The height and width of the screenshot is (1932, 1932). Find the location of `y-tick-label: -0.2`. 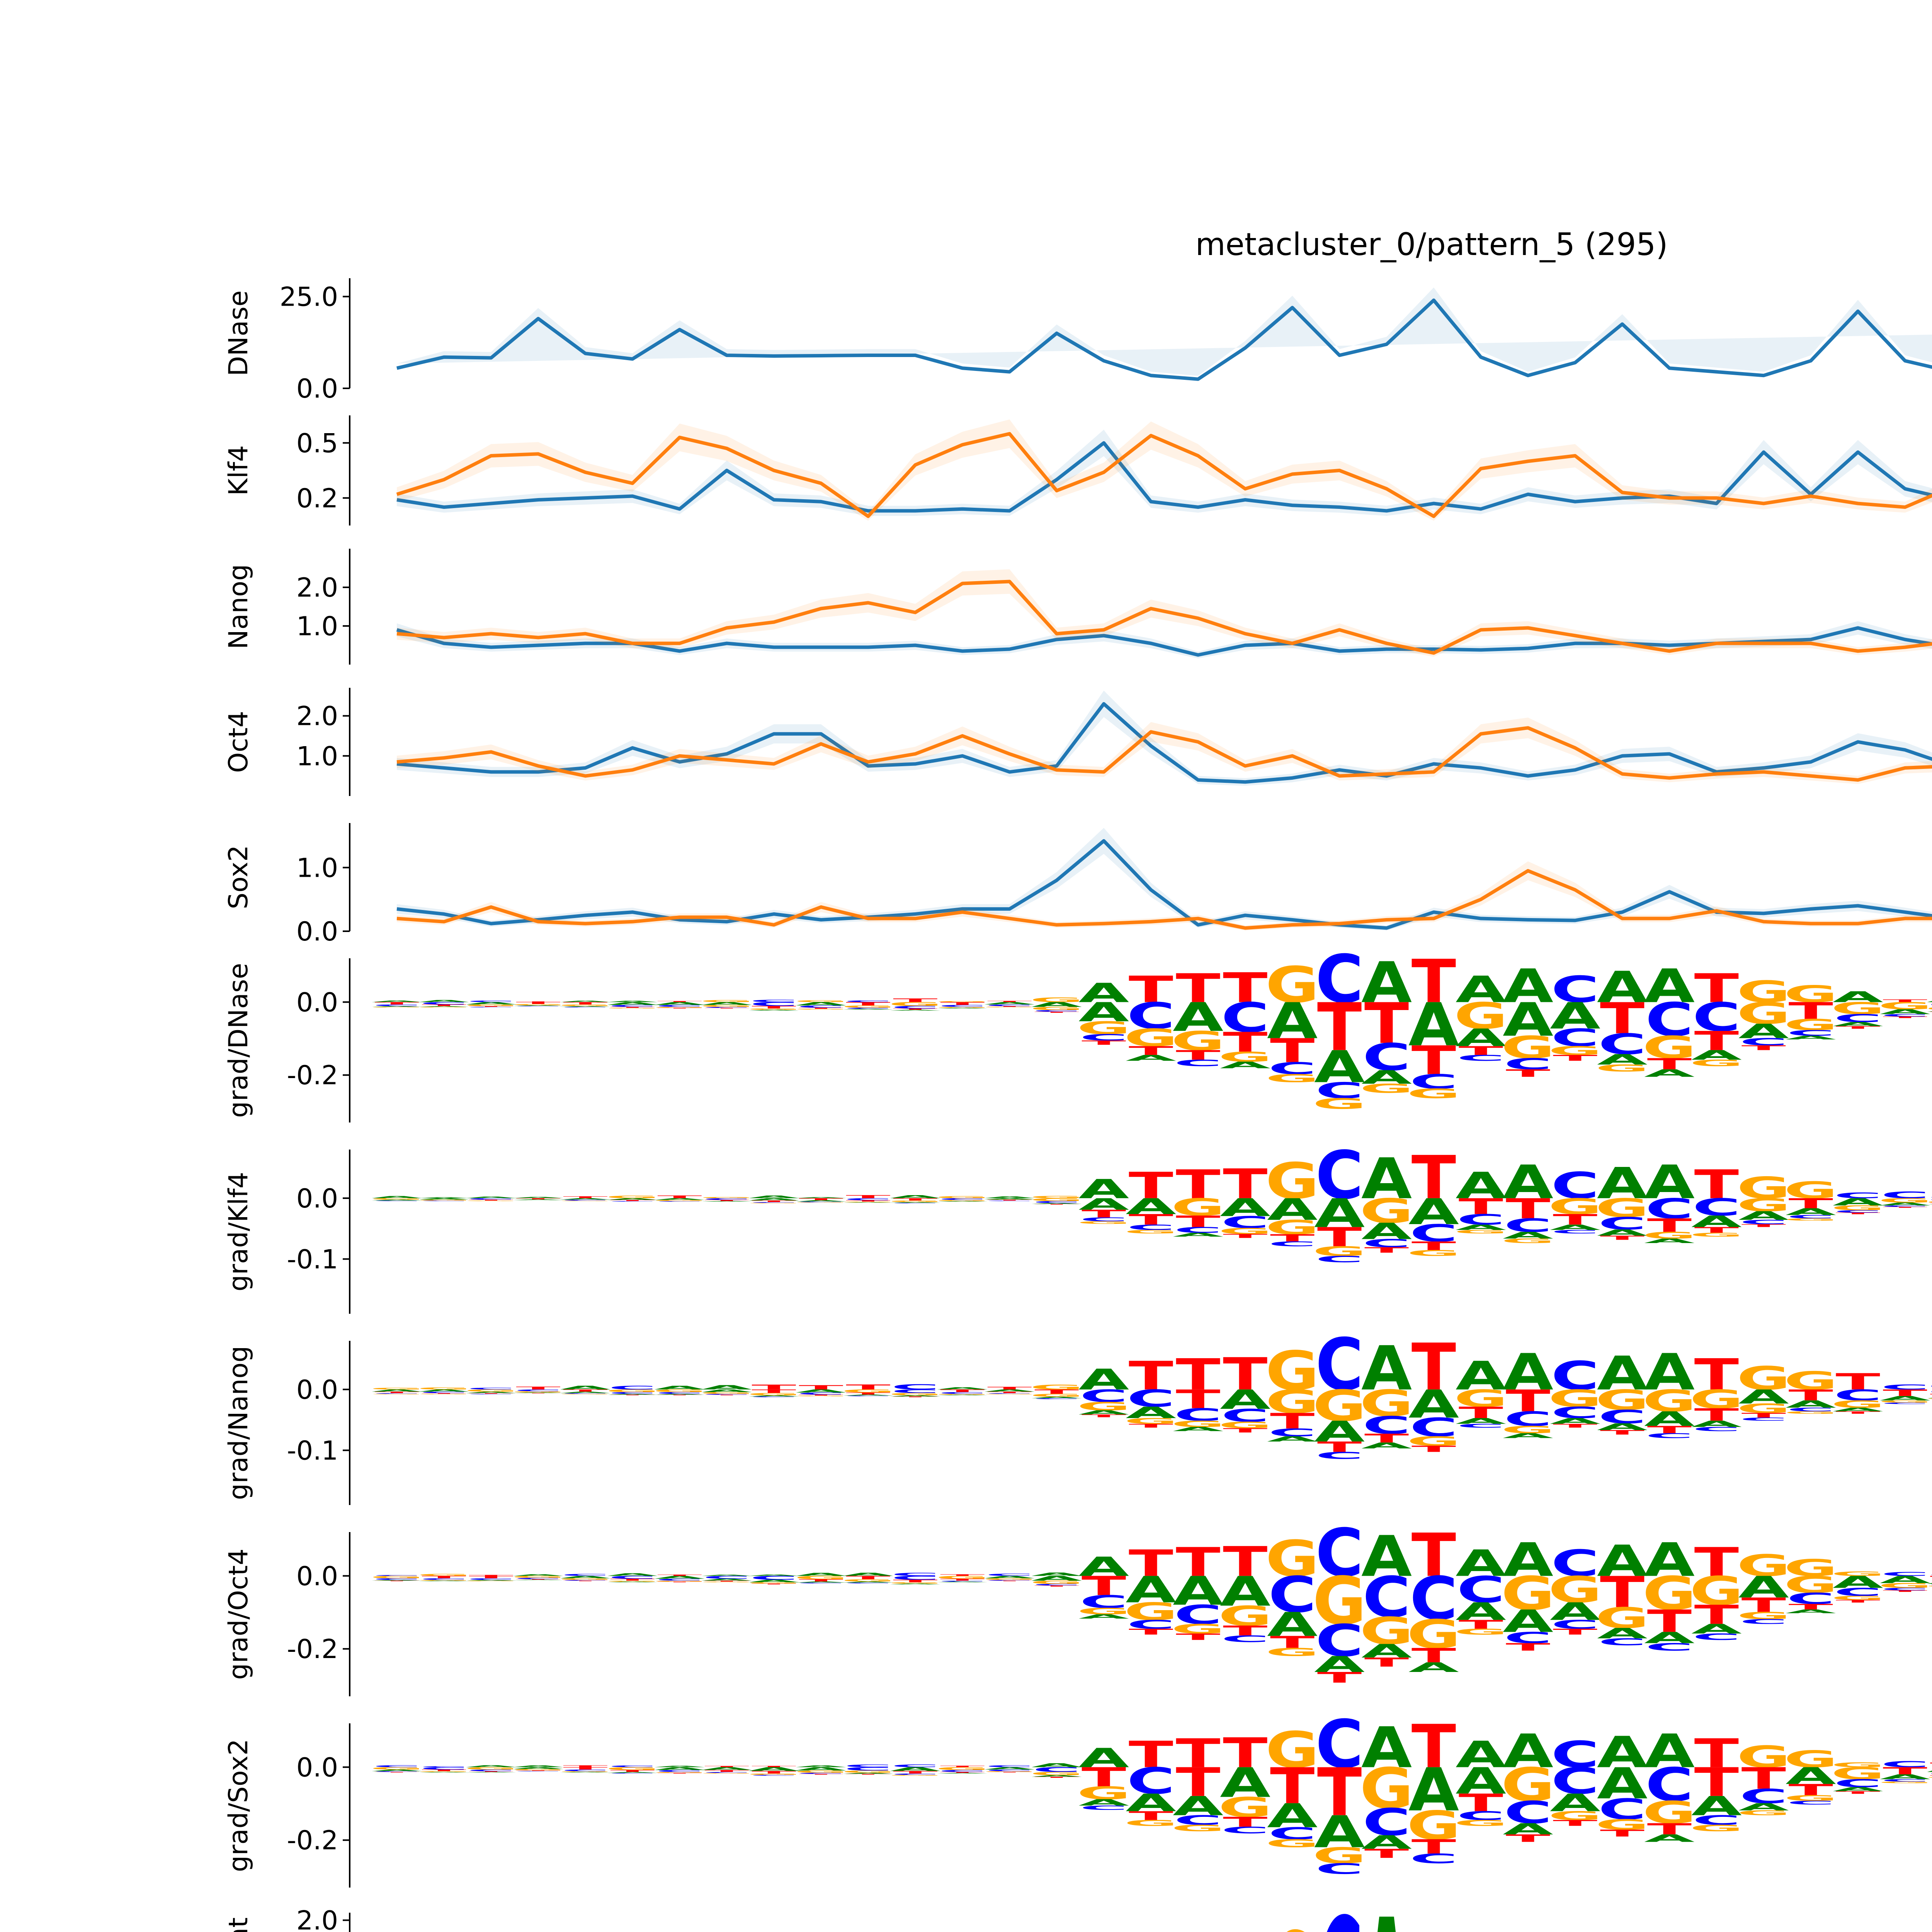

y-tick-label: -0.2 is located at coordinates (312, 1841).